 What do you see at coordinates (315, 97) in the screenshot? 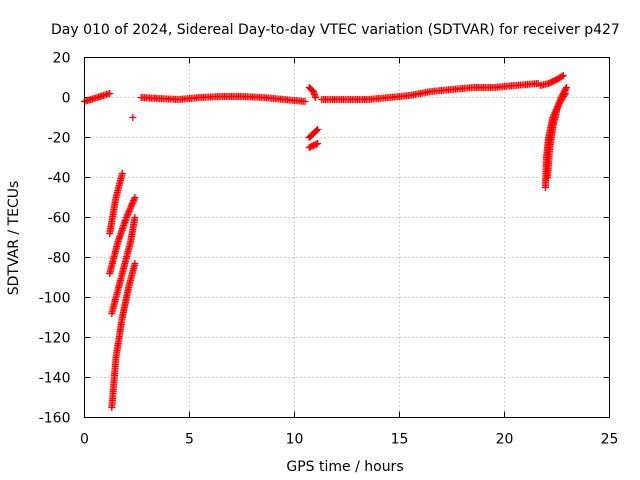
I see `point-hour-11-upper` at bounding box center [315, 97].